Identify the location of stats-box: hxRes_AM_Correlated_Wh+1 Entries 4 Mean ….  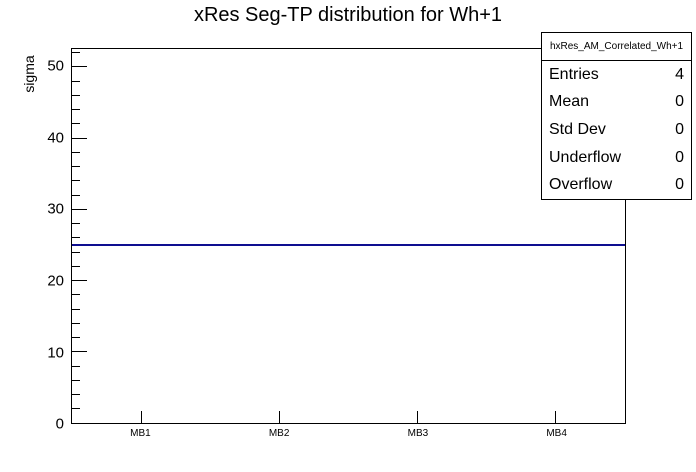
(616, 116).